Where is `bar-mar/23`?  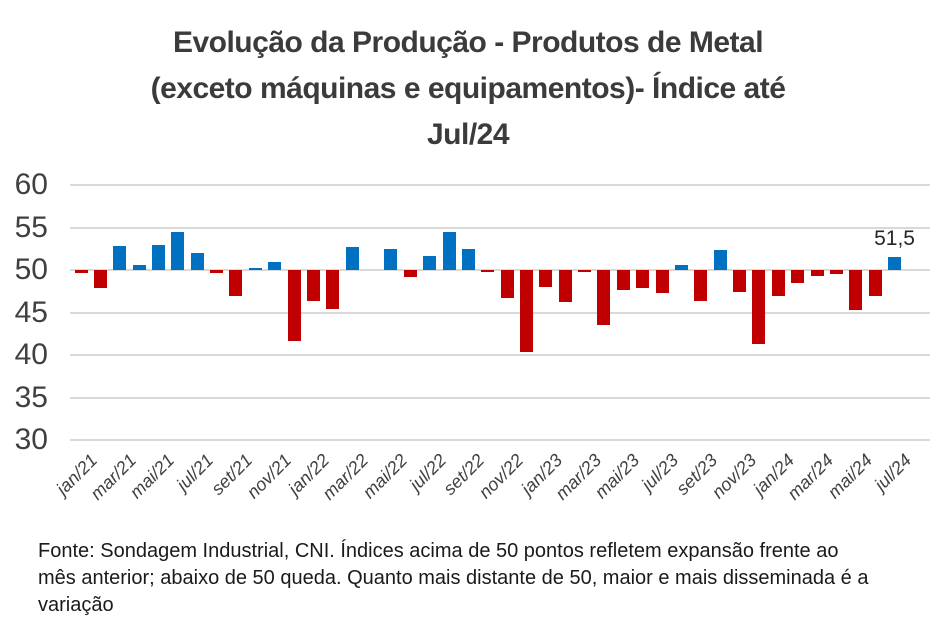 bar-mar/23 is located at coordinates (585, 271).